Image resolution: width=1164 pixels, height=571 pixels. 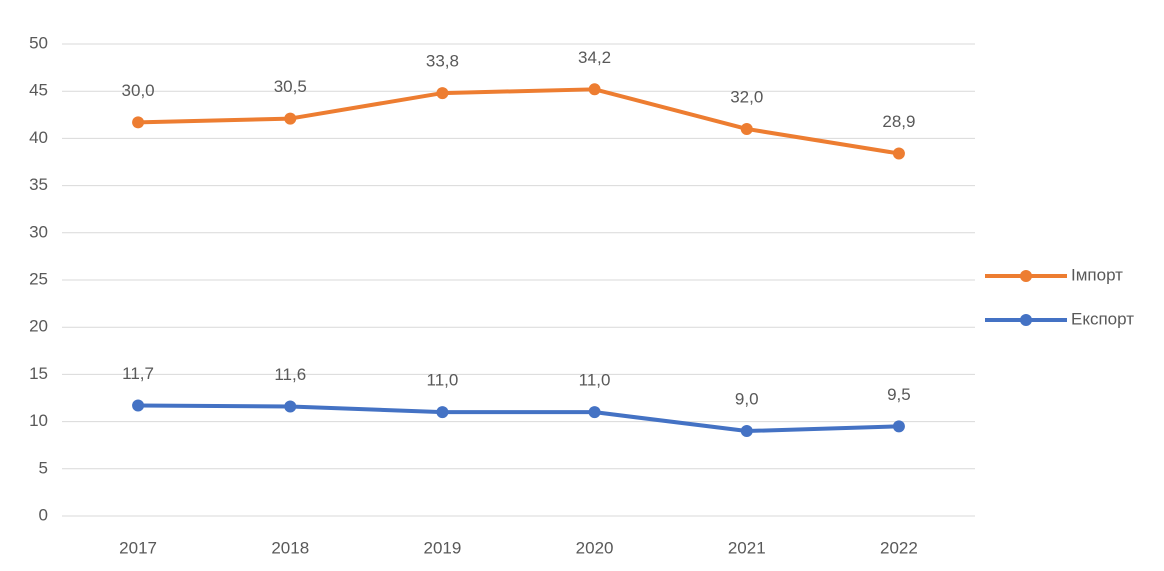 What do you see at coordinates (43, 514) in the screenshot?
I see `y-tick-label: 0` at bounding box center [43, 514].